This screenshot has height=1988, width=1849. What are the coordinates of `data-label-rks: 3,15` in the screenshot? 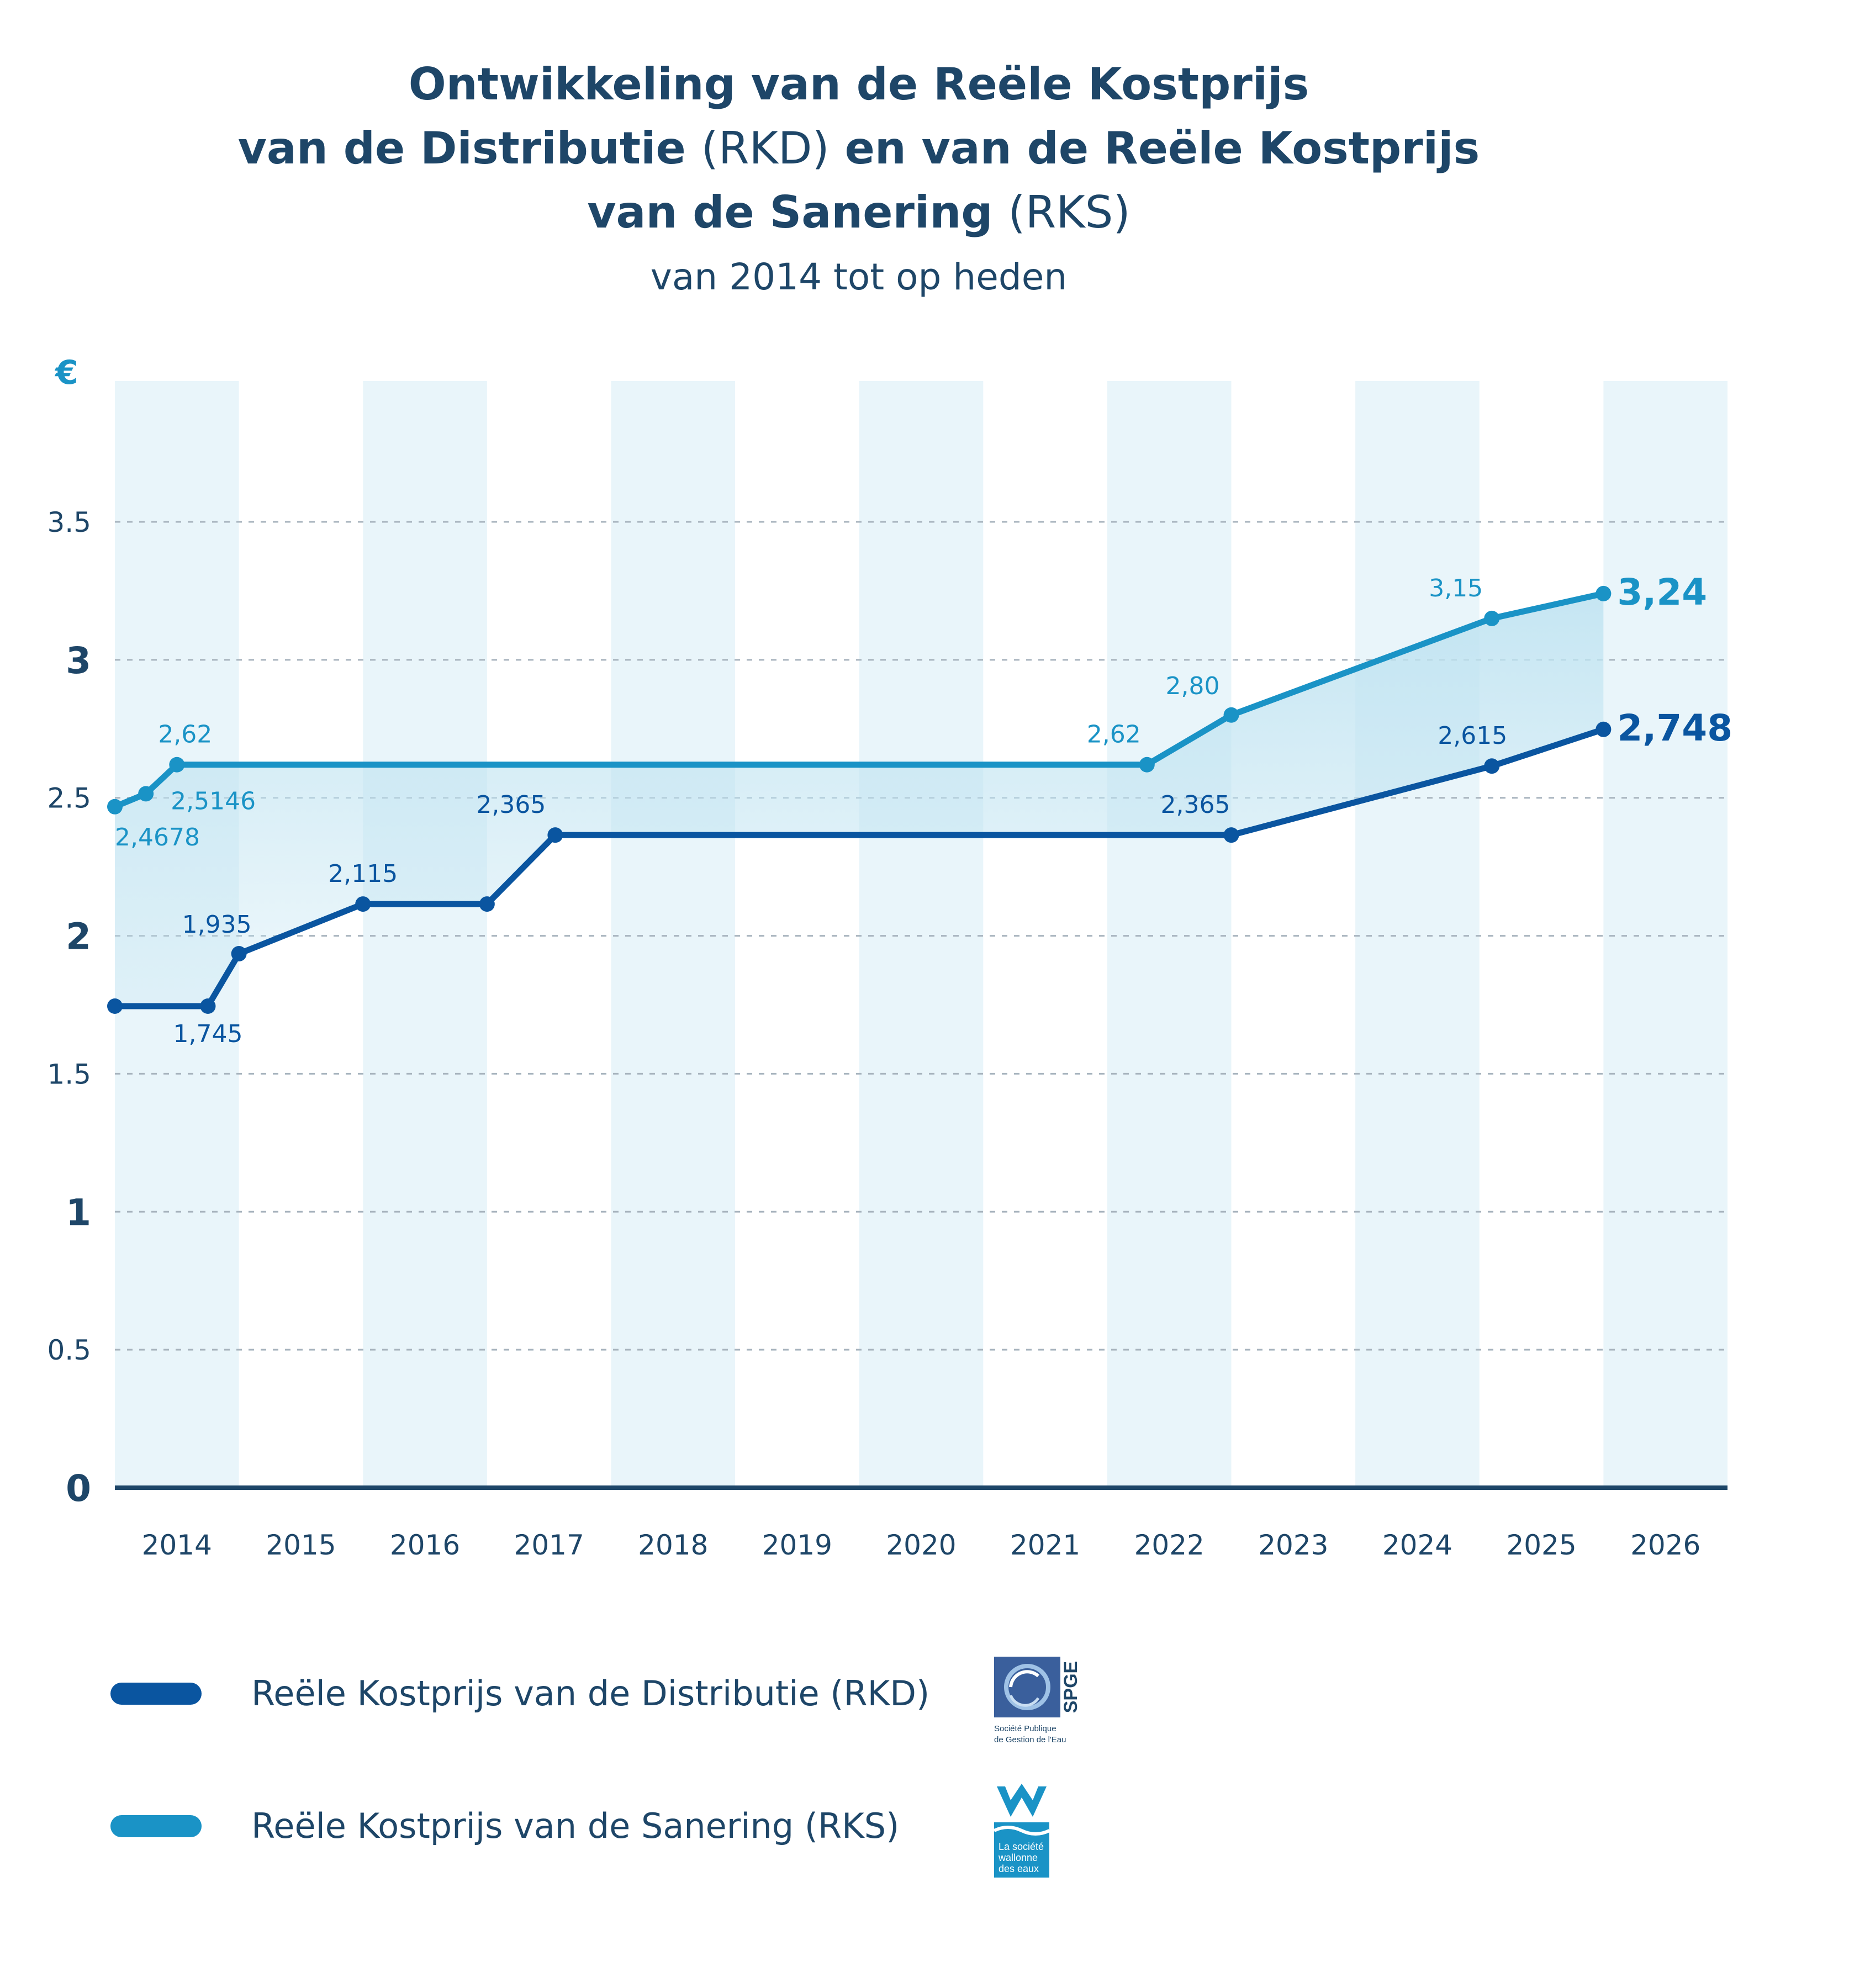 It's located at (1456, 588).